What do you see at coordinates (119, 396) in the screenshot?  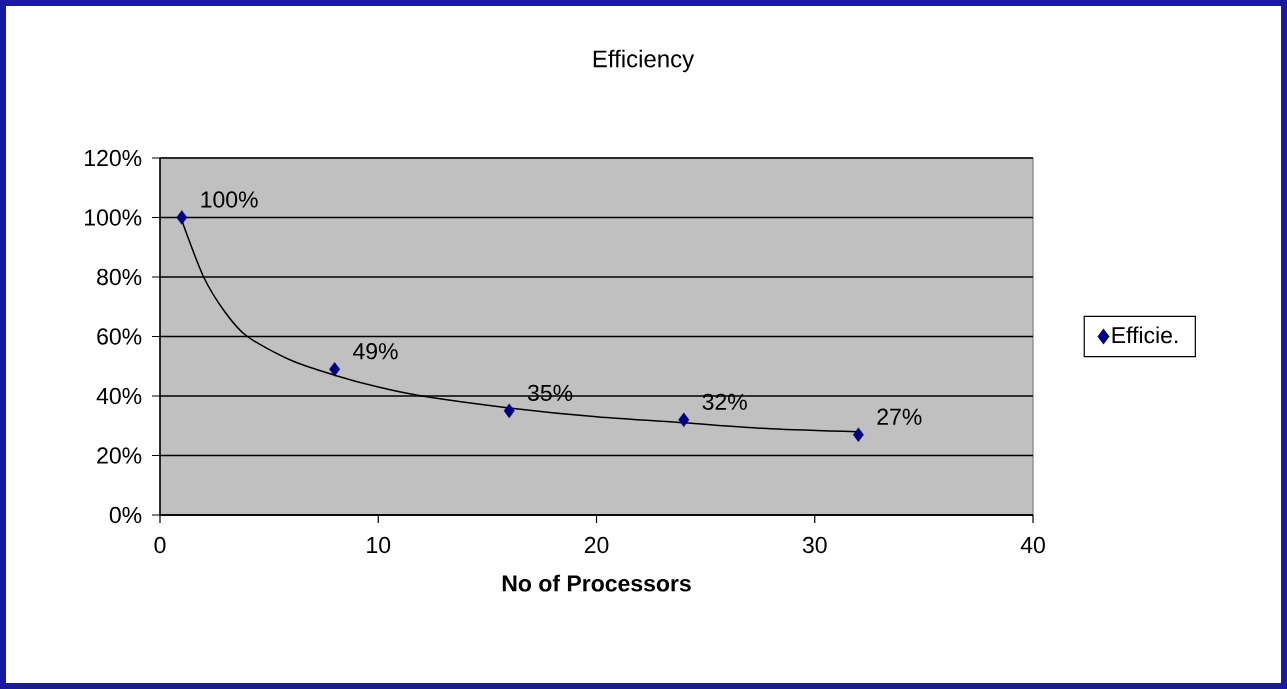 I see `y-tick-label: 40%` at bounding box center [119, 396].